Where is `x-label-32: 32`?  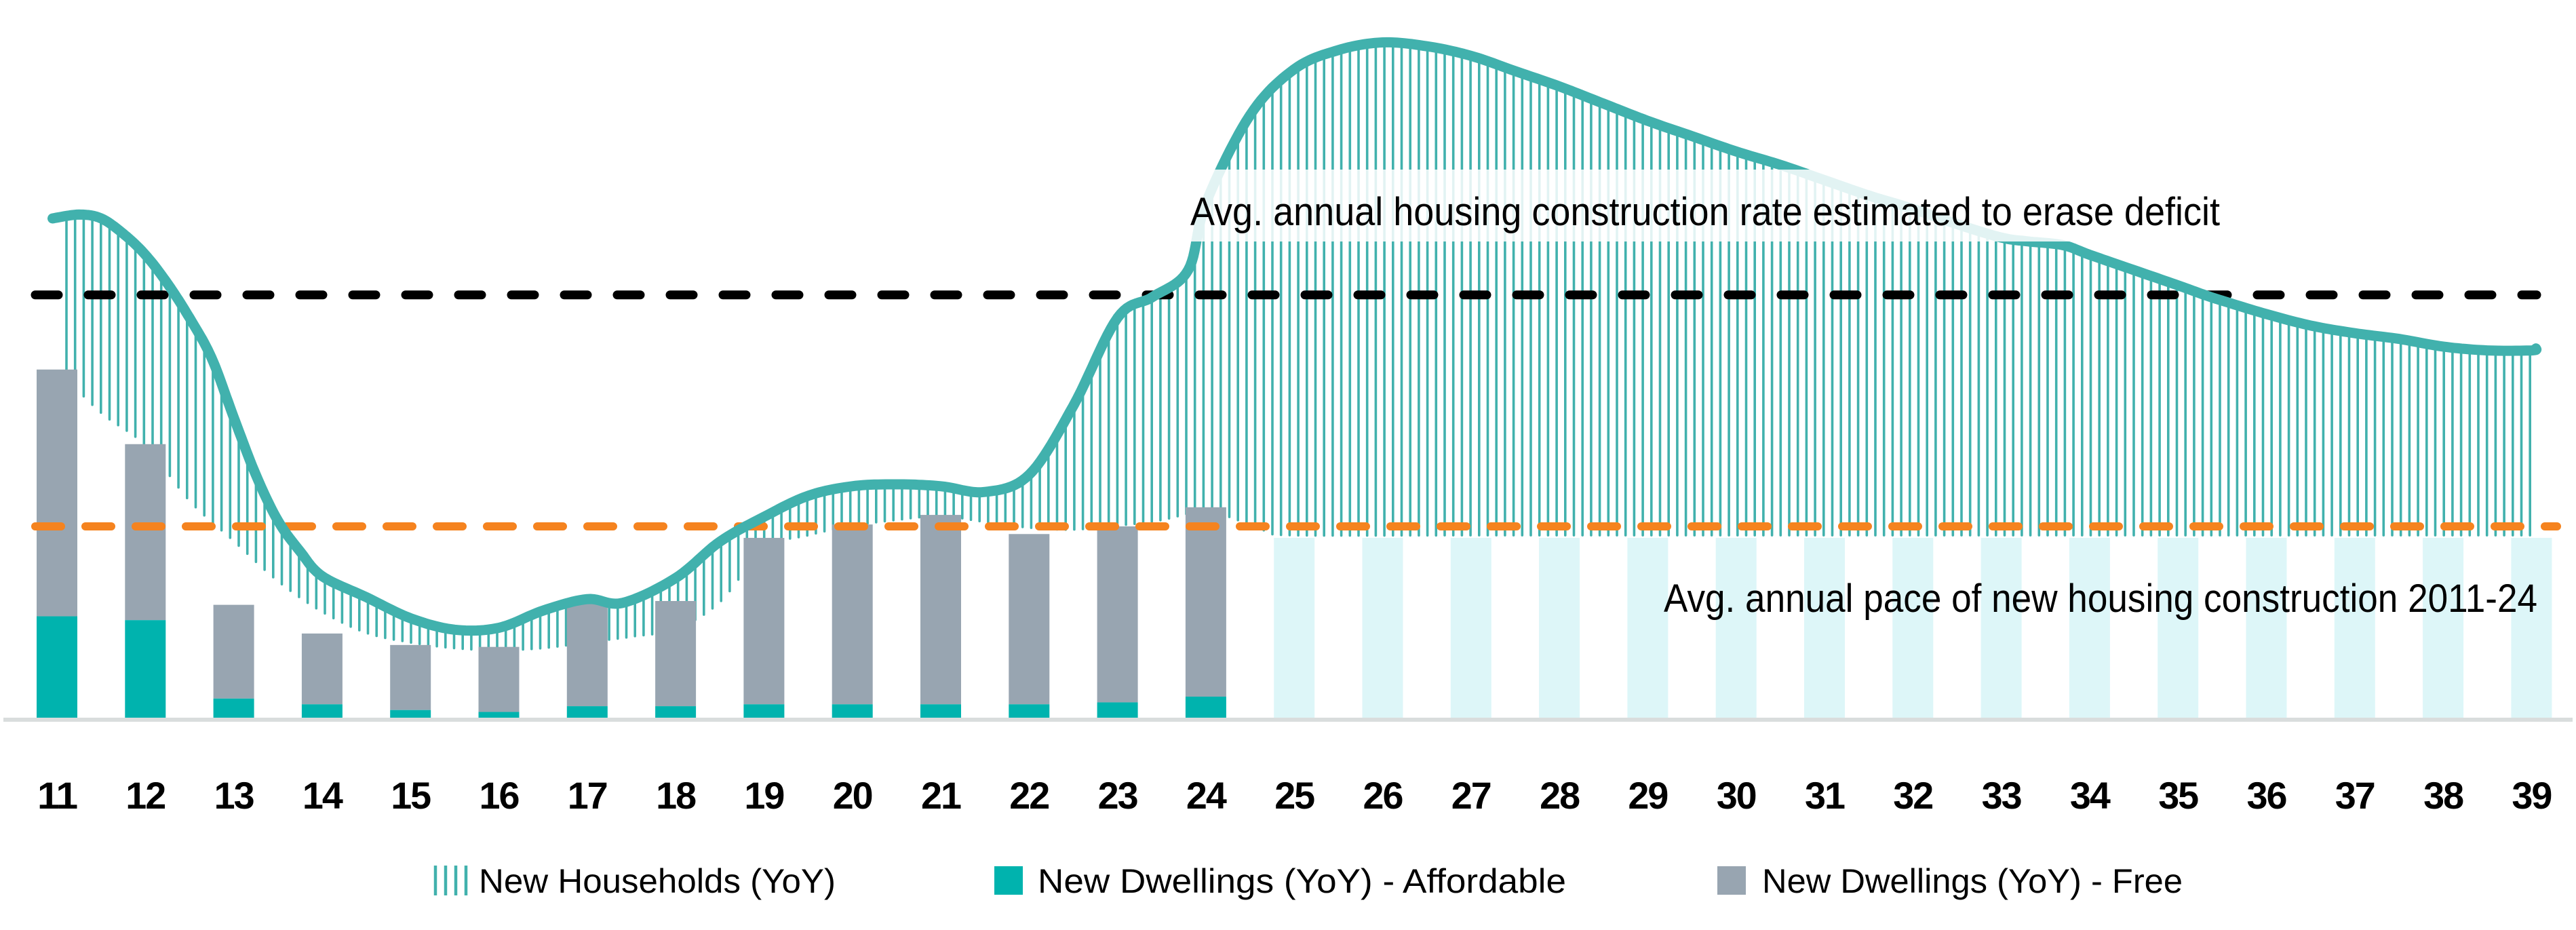 x-label-32: 32 is located at coordinates (1912, 795).